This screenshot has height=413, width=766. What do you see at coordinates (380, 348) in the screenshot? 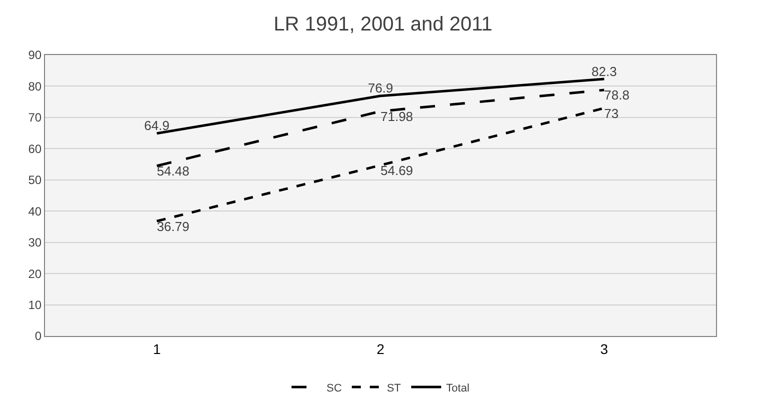
I see `x-tick-label: 2` at bounding box center [380, 348].